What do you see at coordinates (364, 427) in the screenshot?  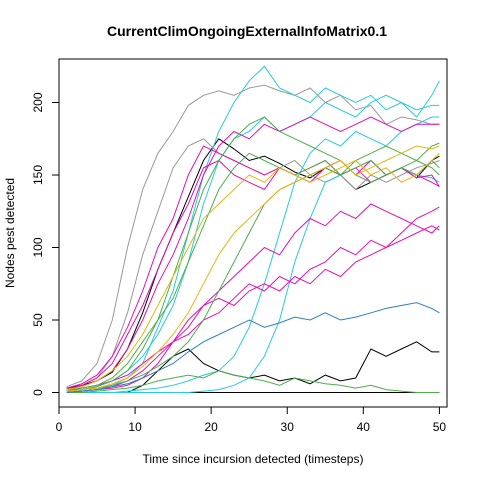 I see `x-tick-label-4: 40` at bounding box center [364, 427].